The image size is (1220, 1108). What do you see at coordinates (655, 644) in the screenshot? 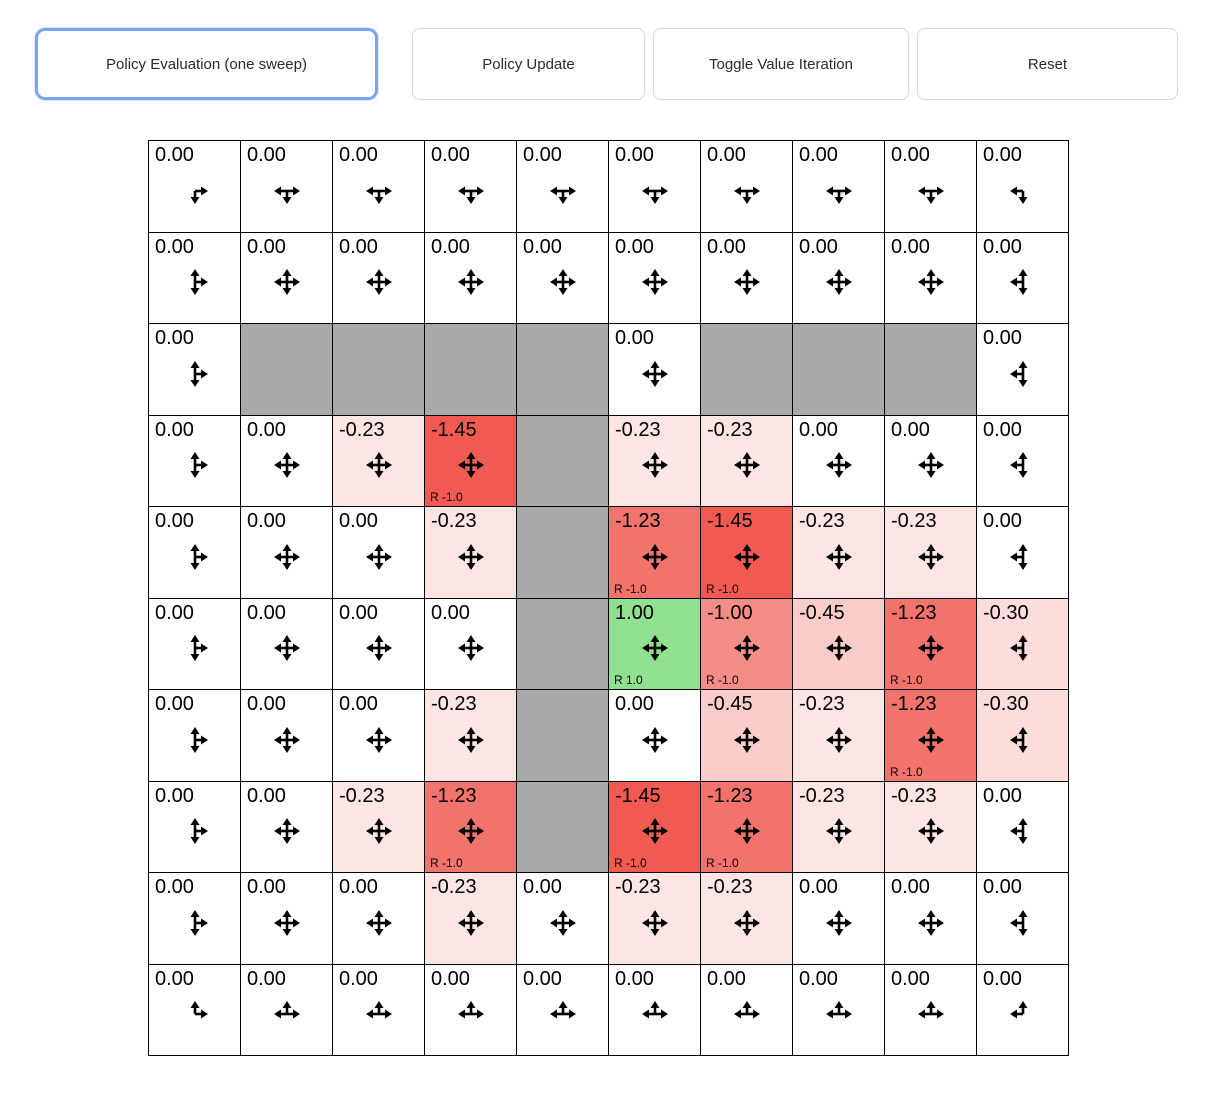
I see `grid-cell: 1.00 R 1.0` at bounding box center [655, 644].